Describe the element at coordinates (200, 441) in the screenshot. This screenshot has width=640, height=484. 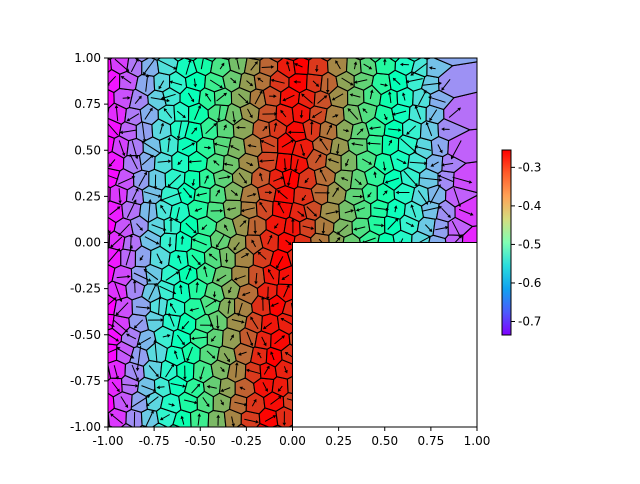
I see `x-tick-label: -0.50` at that location.